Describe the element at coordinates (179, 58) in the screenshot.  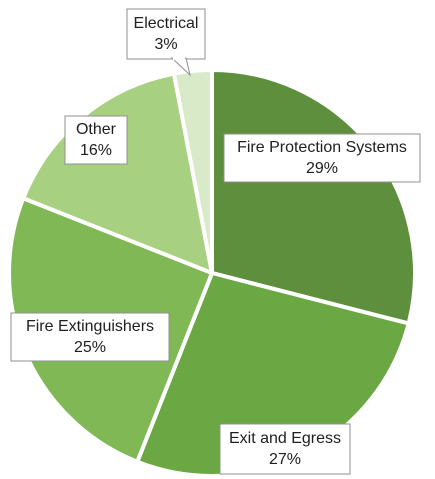
I see `label-leader-joint` at that location.